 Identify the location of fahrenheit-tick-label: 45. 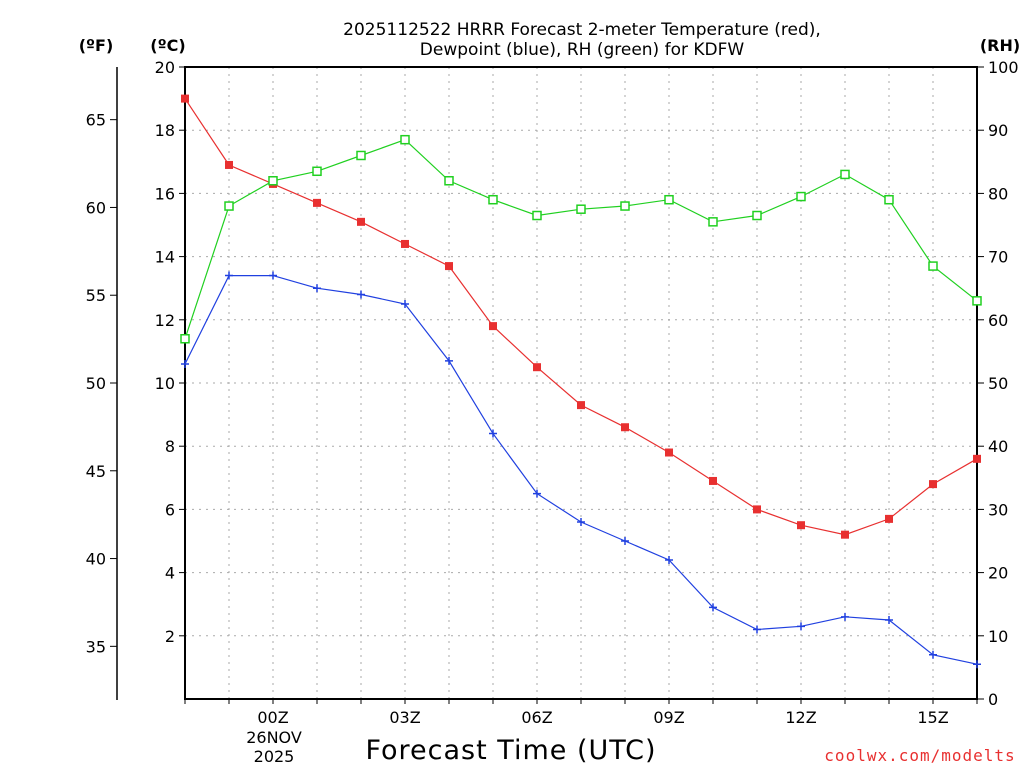
(96, 471).